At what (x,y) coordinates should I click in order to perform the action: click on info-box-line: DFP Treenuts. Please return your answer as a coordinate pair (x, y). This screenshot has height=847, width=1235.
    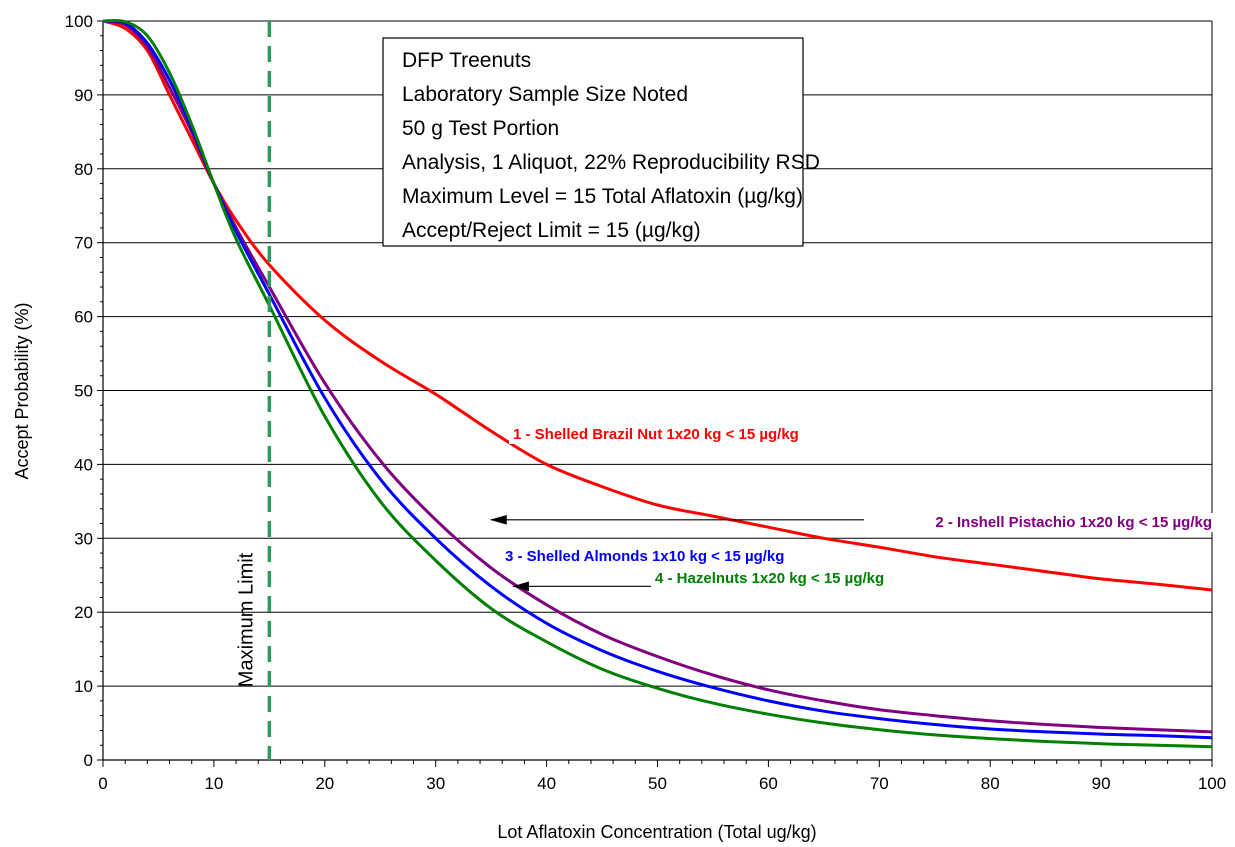
    Looking at the image, I should click on (466, 60).